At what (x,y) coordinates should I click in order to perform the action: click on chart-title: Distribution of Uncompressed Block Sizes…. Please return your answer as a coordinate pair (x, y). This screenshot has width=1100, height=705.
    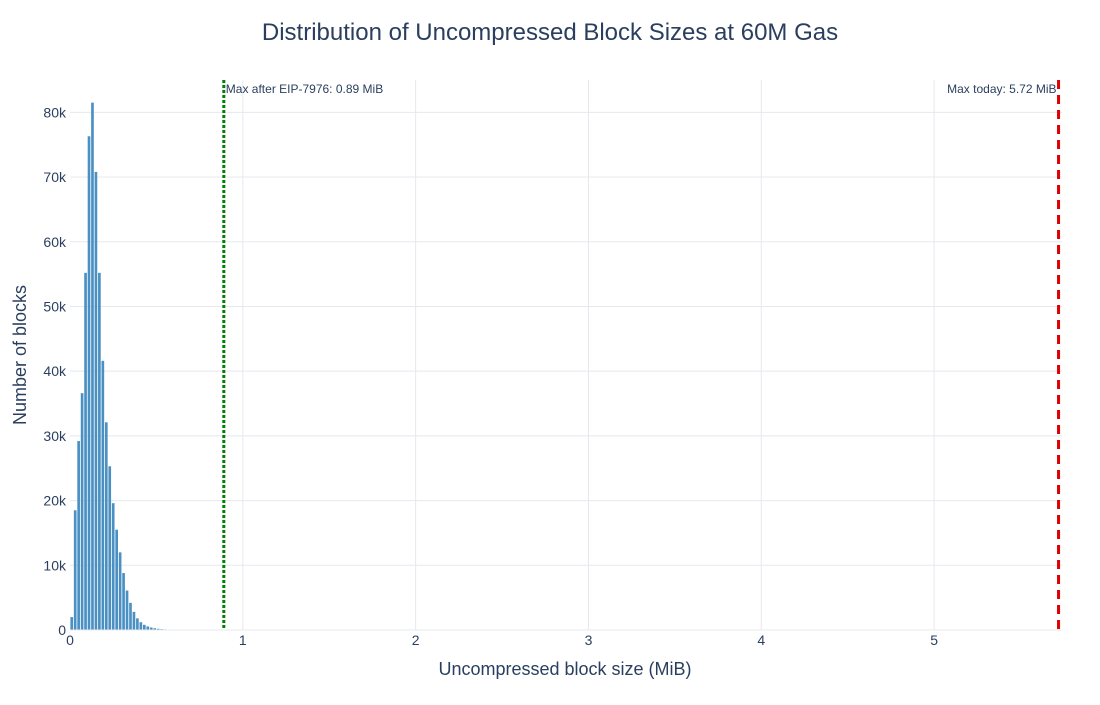
    Looking at the image, I should click on (550, 32).